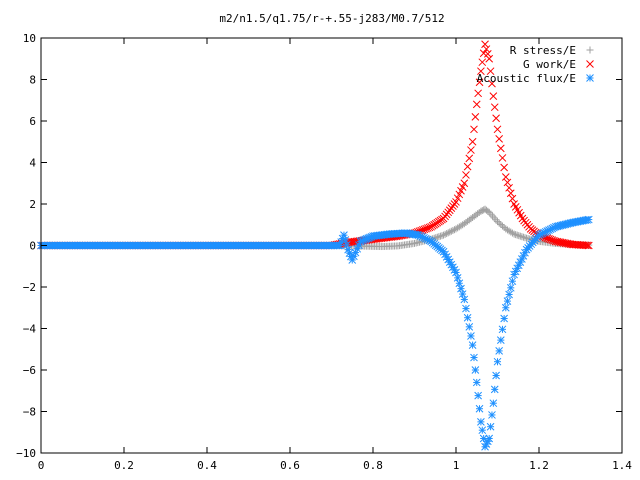 This screenshot has width=640, height=480. I want to click on y-tick-label: 4, so click(32, 163).